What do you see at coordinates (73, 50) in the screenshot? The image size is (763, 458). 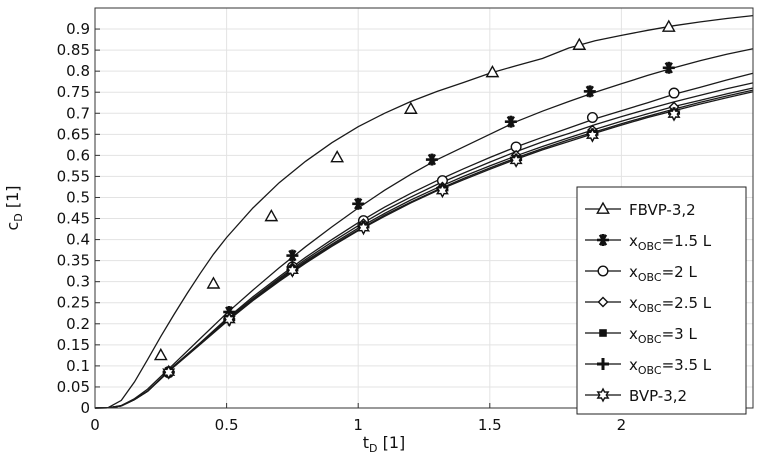 I see `y-tick-label: 0.85` at bounding box center [73, 50].